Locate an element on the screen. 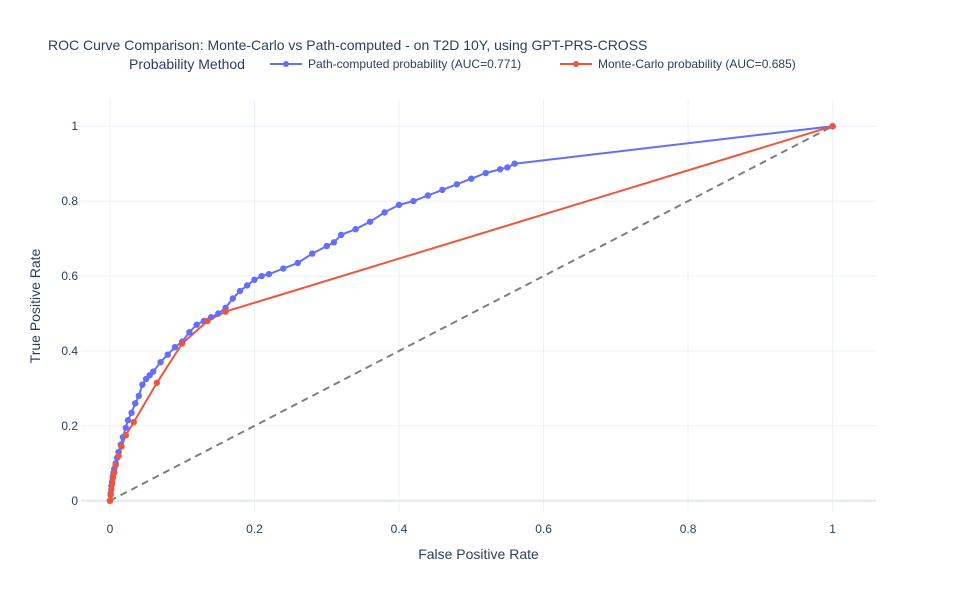 The height and width of the screenshot is (600, 956). x-tick-label-0: 0 is located at coordinates (110, 529).